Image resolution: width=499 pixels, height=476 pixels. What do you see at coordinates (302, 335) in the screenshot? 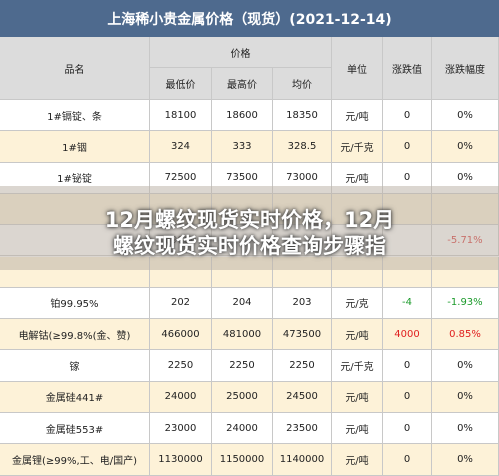
I see `table-cell: 473500` at bounding box center [302, 335].